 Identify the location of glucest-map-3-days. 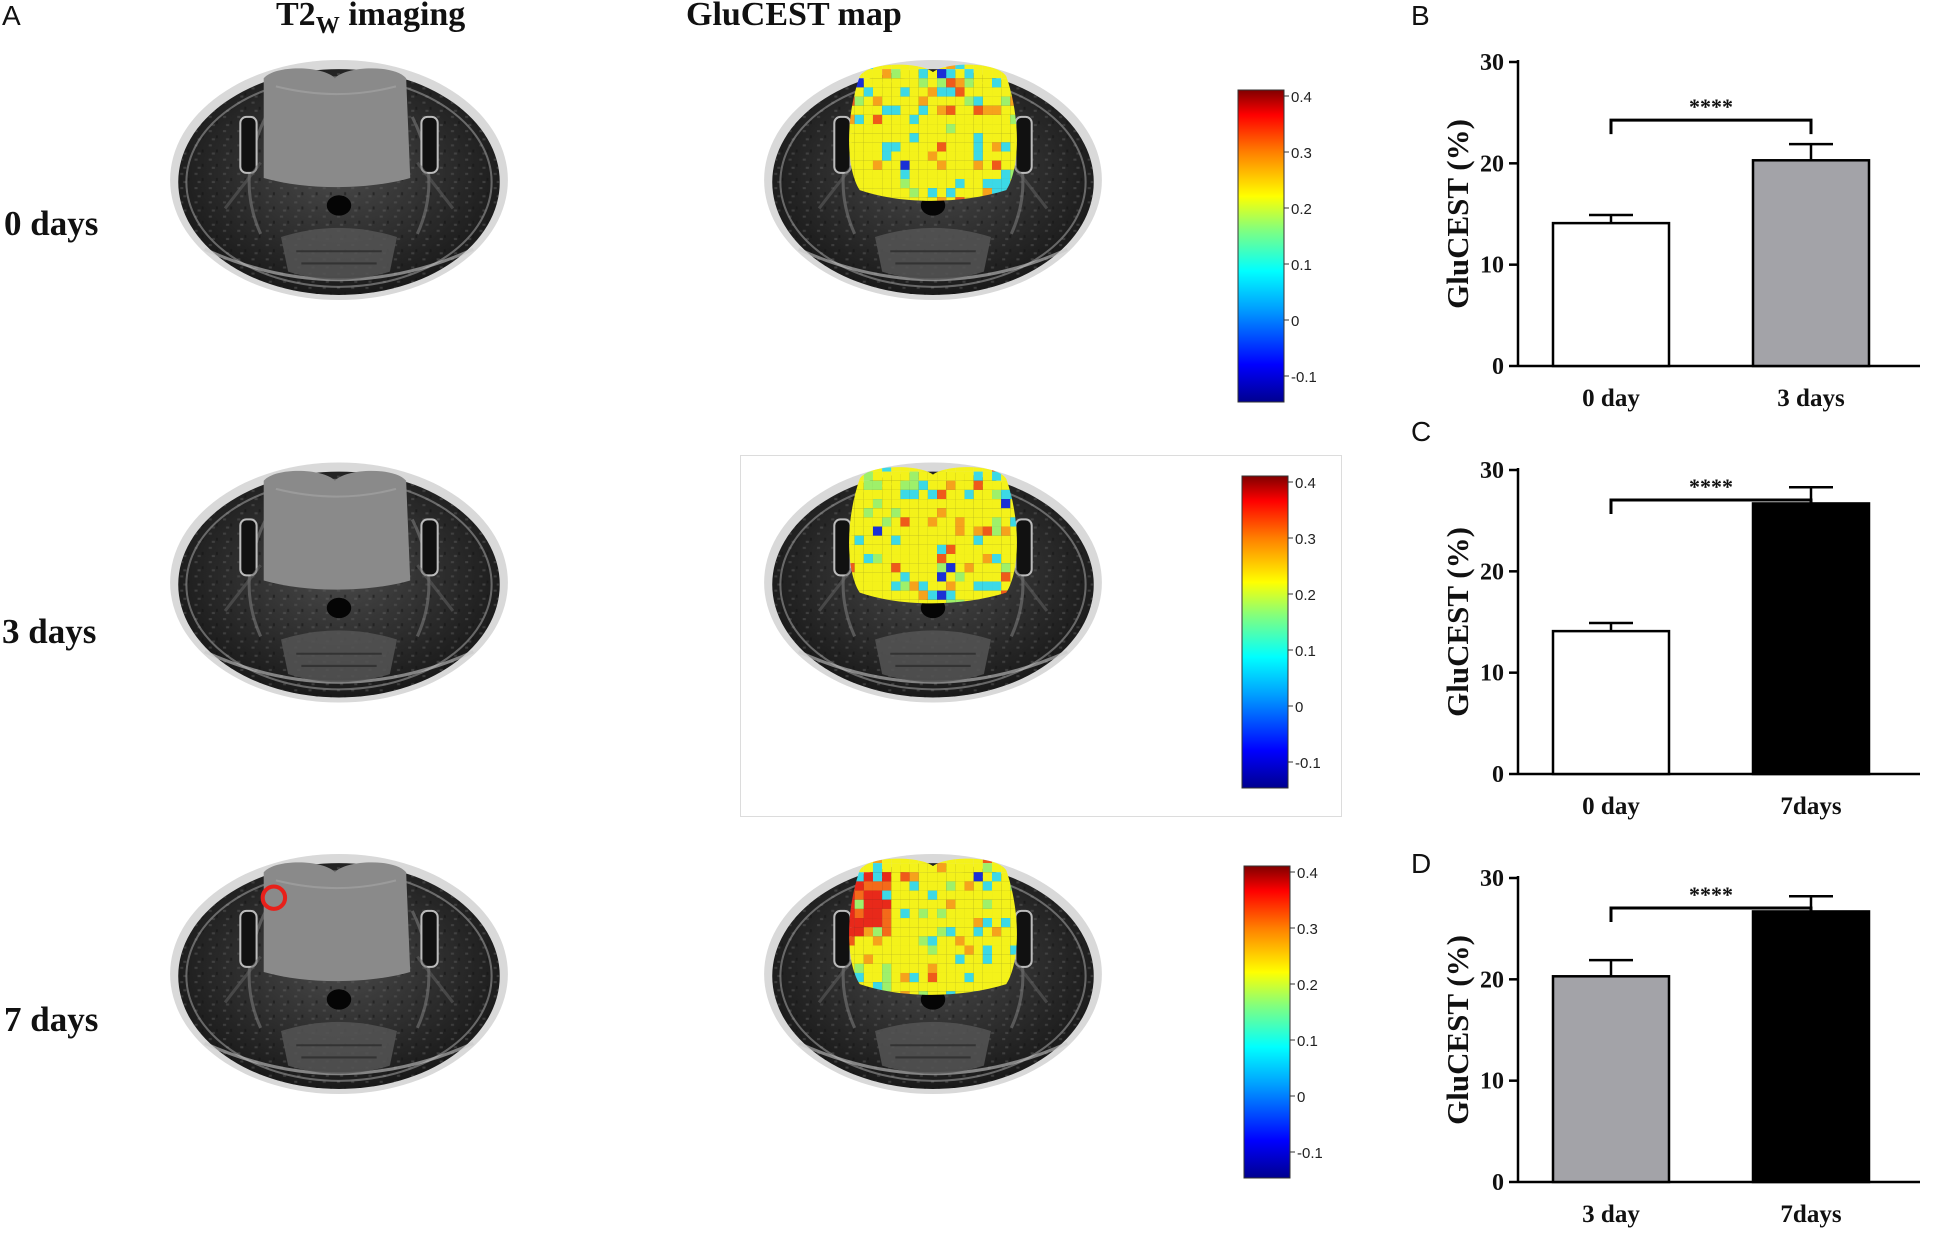
(933, 582).